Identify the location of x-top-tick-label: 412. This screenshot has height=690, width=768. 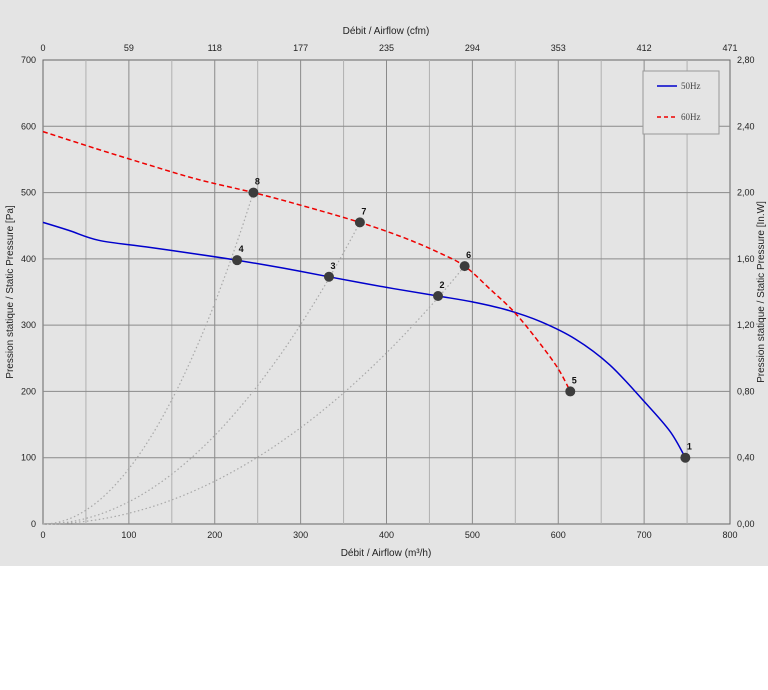
(644, 48).